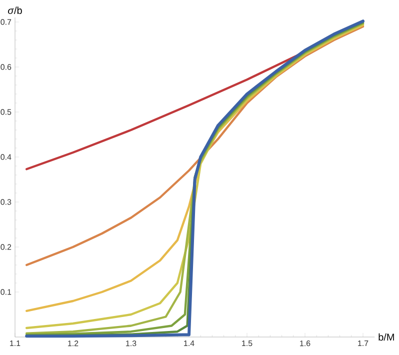  What do you see at coordinates (15, 10) in the screenshot?
I see `y-axis-title: σ/b` at bounding box center [15, 10].